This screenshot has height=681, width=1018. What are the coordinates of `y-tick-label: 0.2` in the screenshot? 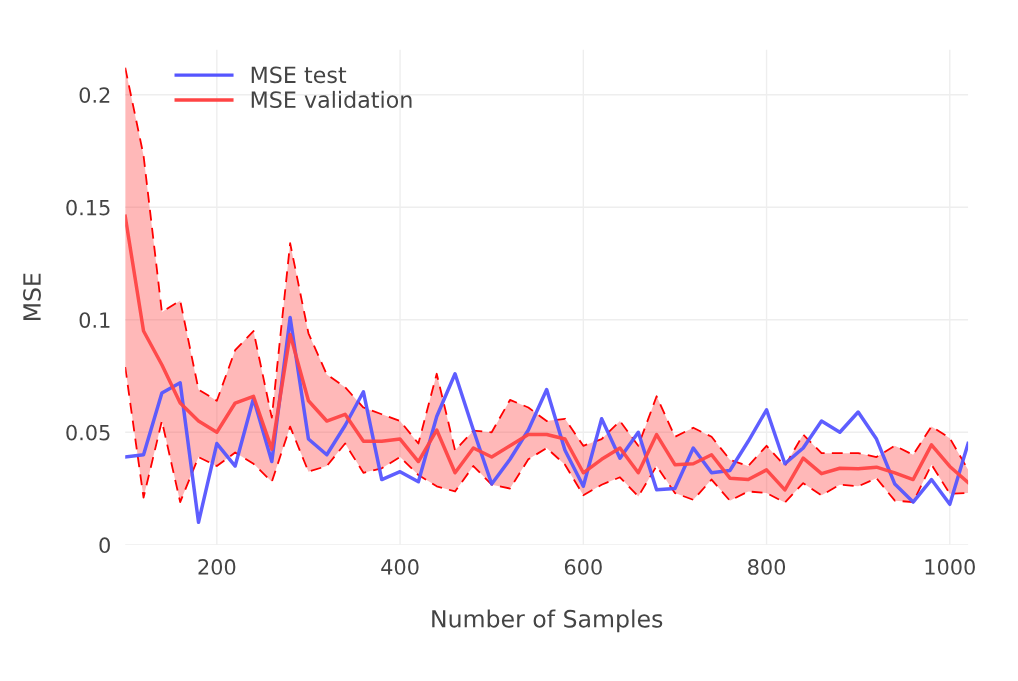 It's located at (94, 95).